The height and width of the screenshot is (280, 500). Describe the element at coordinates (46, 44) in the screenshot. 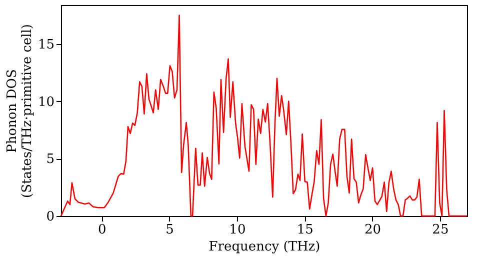

I see `y-tick-label: 15` at that location.